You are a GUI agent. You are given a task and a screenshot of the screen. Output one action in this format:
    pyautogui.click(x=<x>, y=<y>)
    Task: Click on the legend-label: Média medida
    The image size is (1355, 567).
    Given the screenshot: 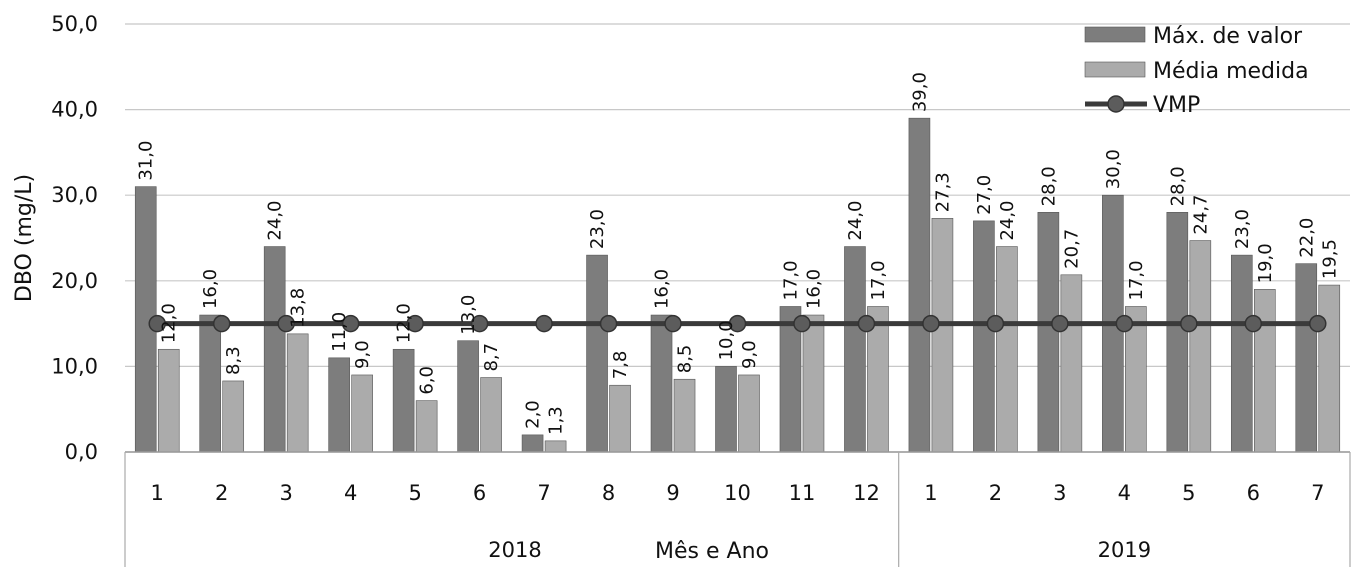 What is the action you would take?
    pyautogui.click(x=1231, y=71)
    